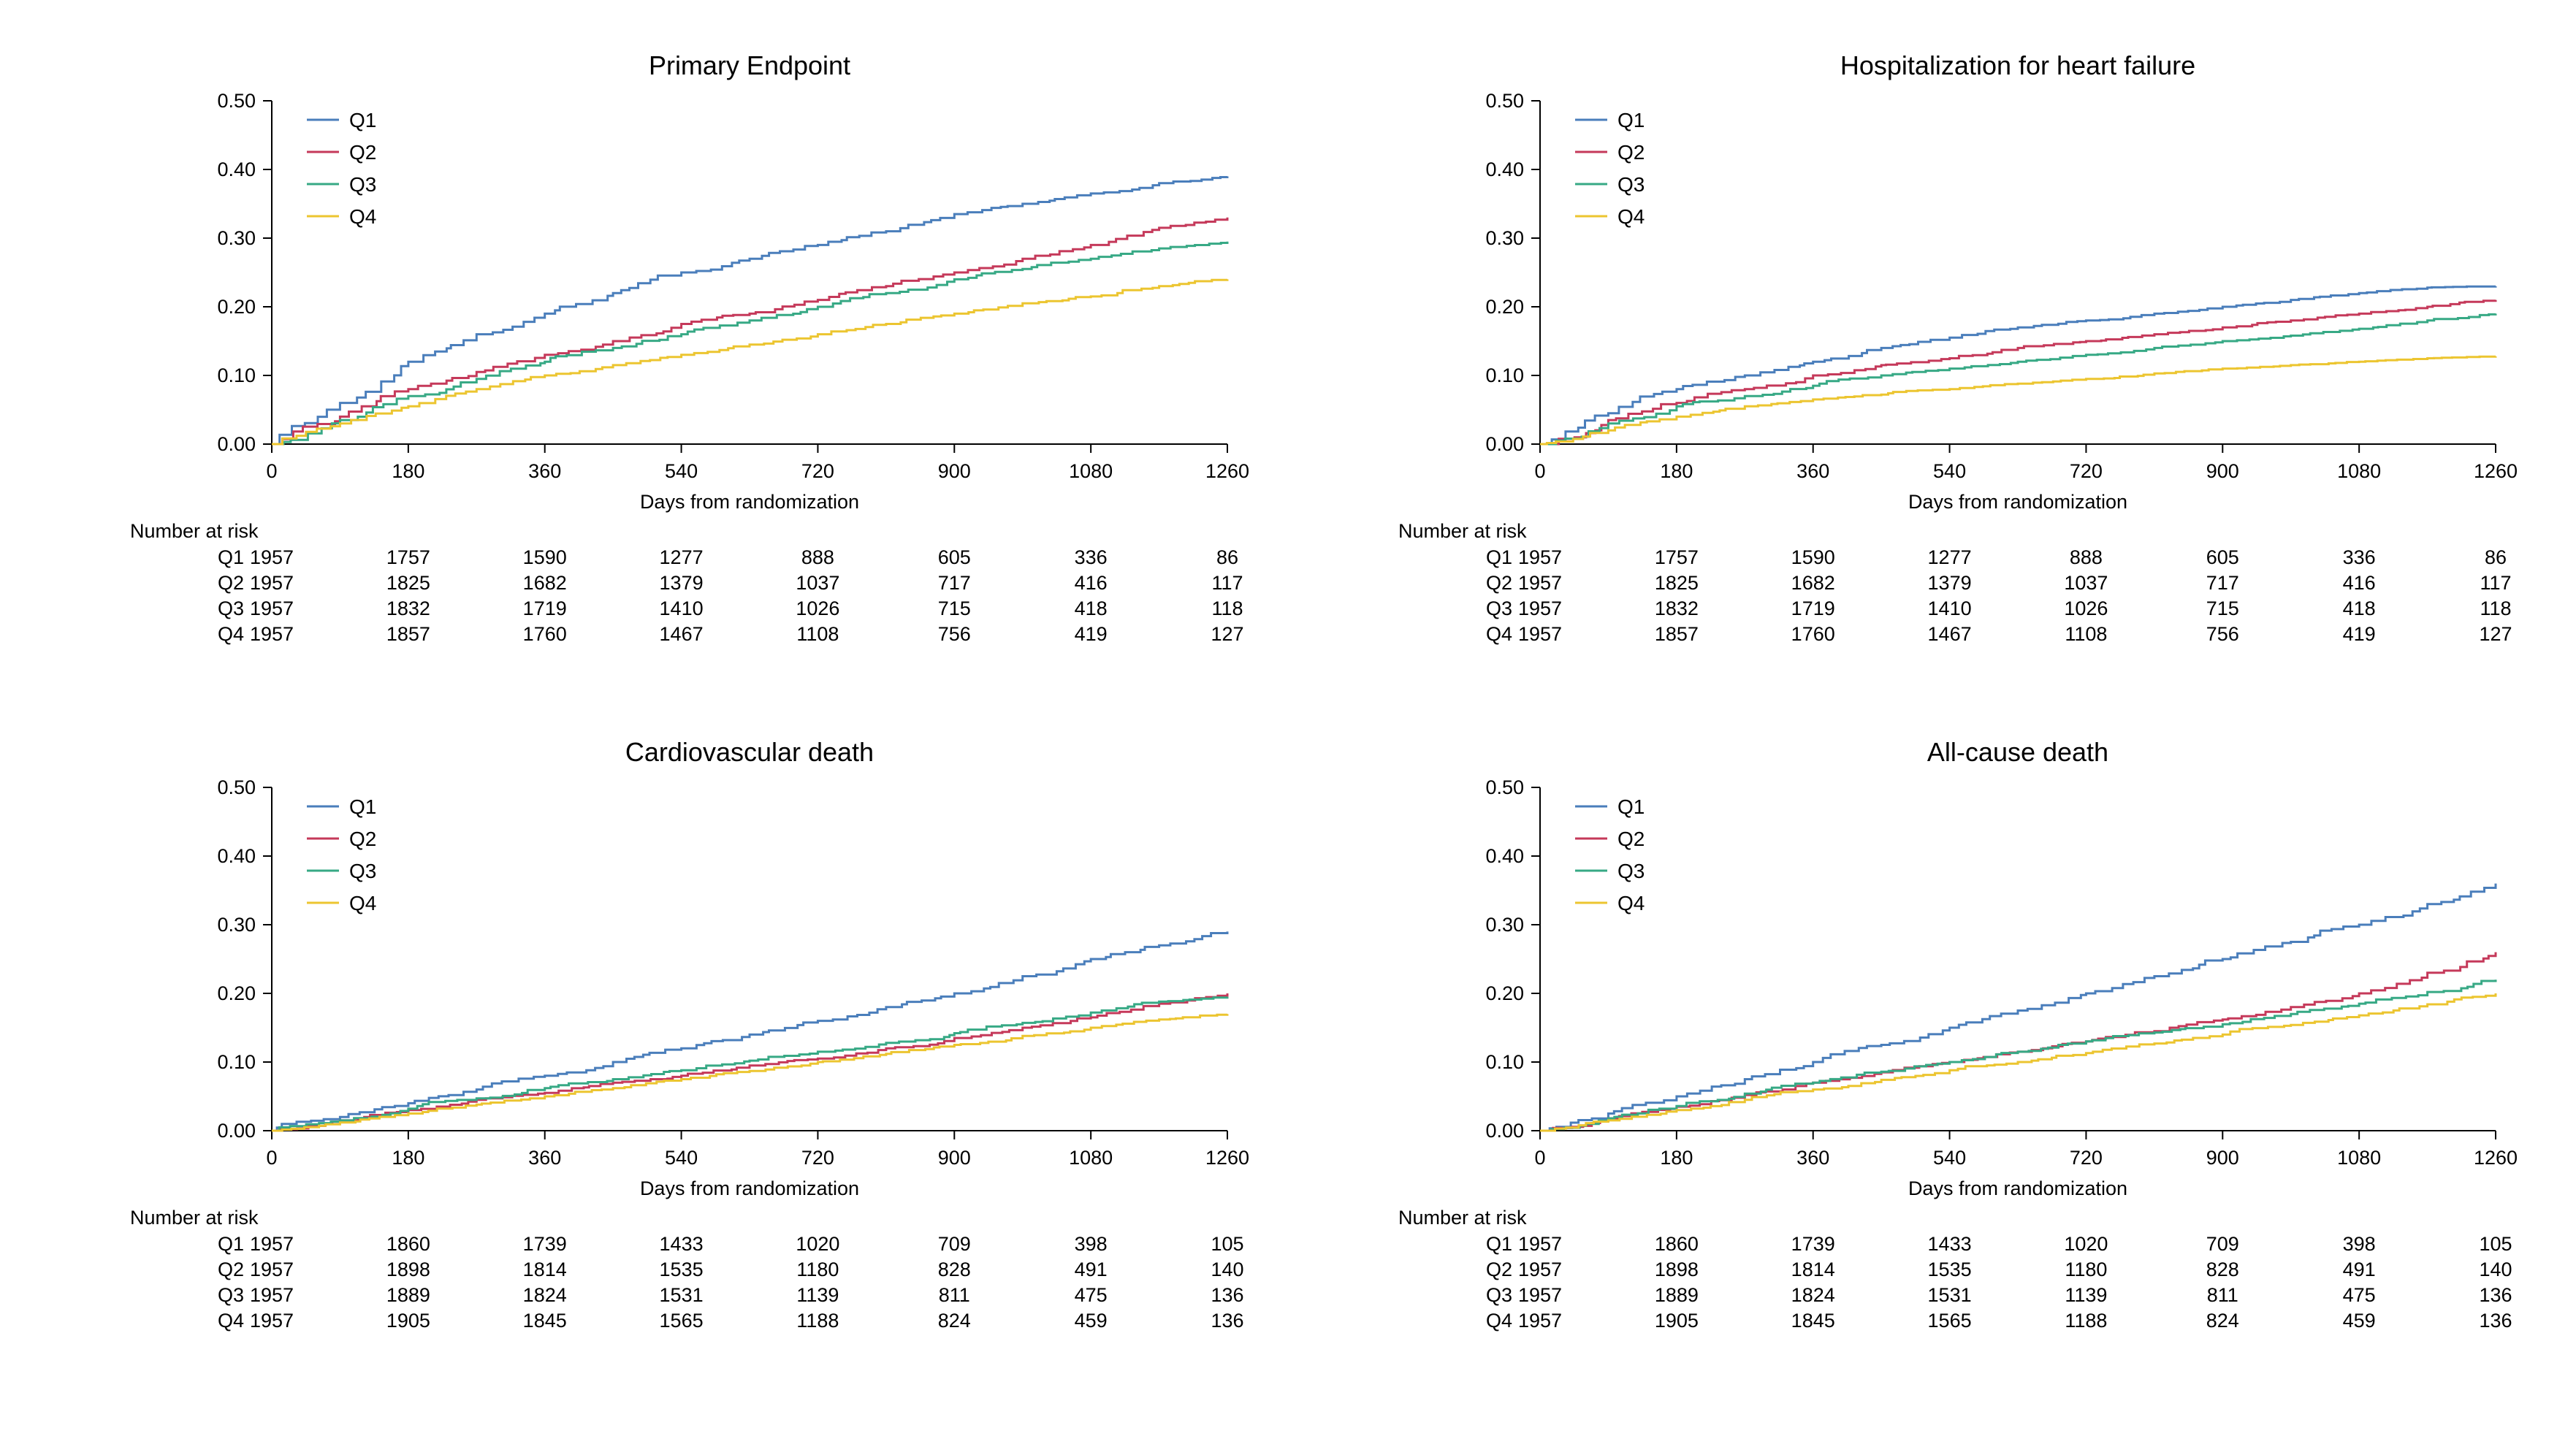 Image resolution: width=2576 pixels, height=1455 pixels. I want to click on x-tick-label: 0, so click(271, 1158).